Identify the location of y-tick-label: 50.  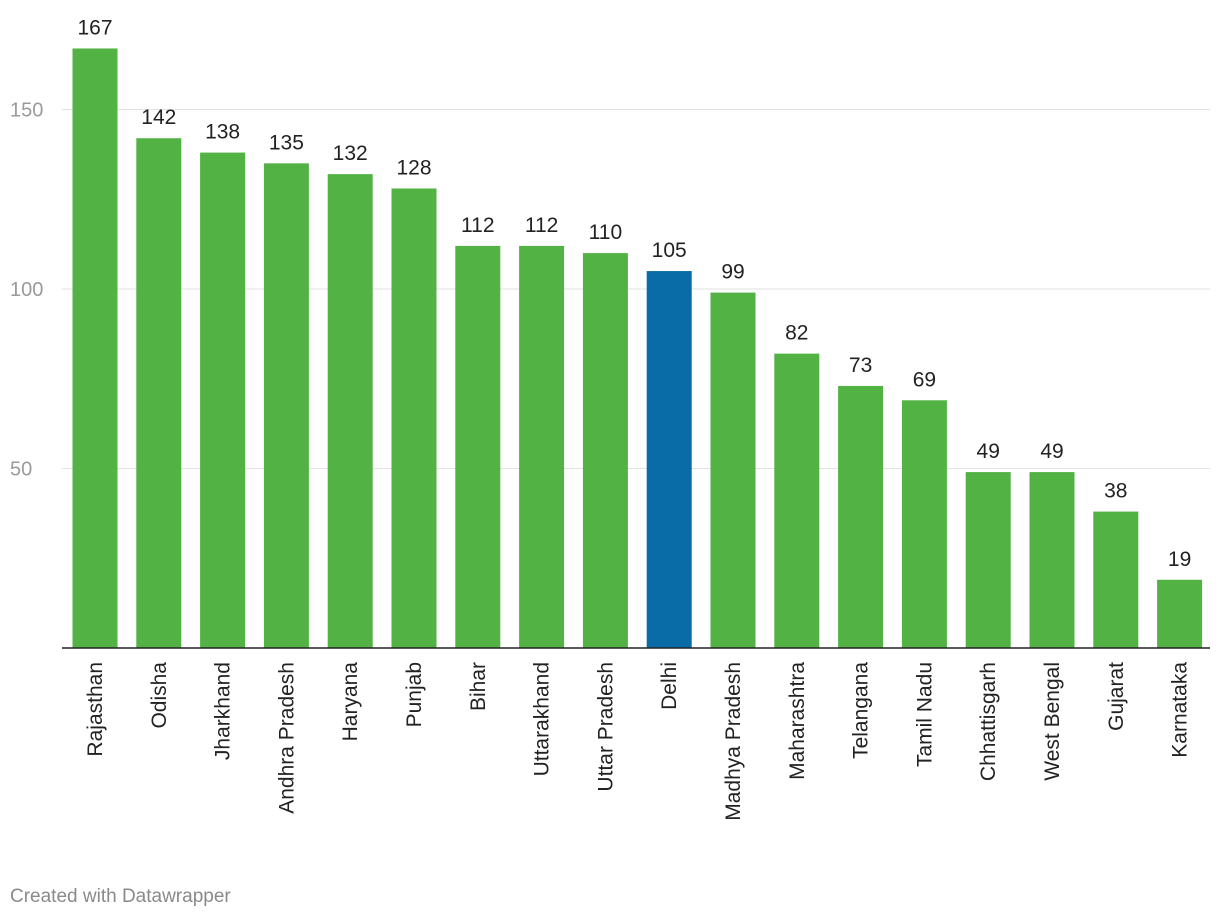
(21, 470).